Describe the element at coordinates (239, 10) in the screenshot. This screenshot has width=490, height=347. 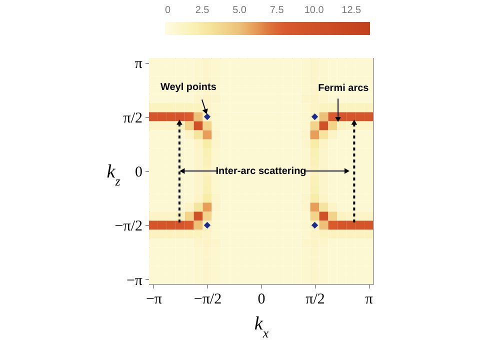
I see `color-bar-label: 5.0` at that location.